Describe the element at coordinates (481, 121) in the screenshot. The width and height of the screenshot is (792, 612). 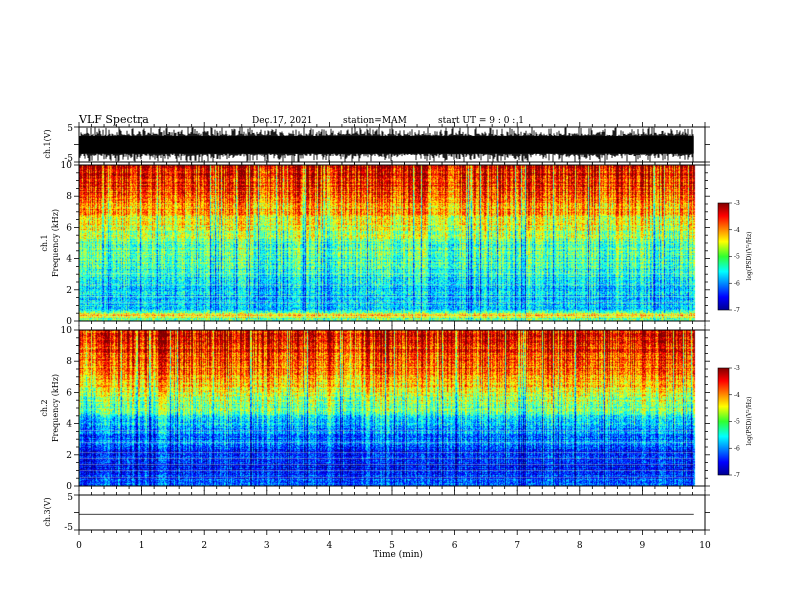
I see `start-time-label: start UT = 9 : 0 : 1` at that location.